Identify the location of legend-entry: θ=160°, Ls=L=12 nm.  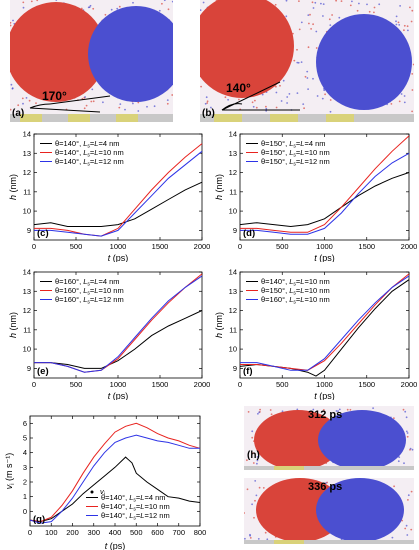
(89, 300).